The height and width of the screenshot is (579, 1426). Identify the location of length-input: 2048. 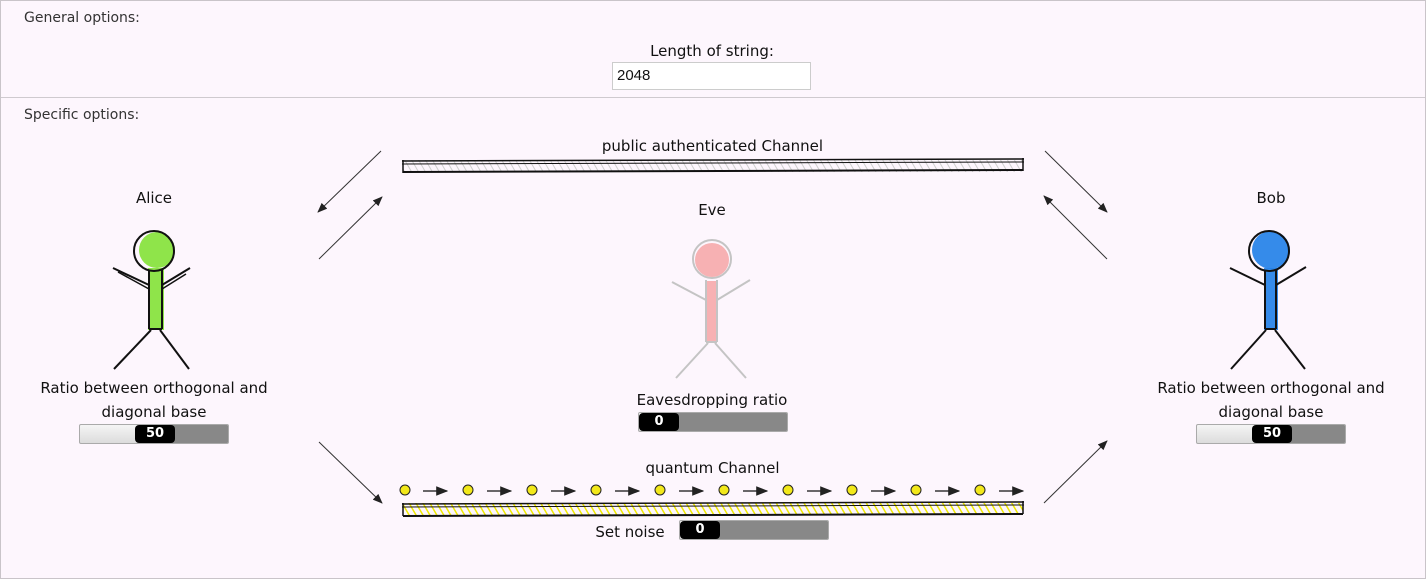
(711, 76).